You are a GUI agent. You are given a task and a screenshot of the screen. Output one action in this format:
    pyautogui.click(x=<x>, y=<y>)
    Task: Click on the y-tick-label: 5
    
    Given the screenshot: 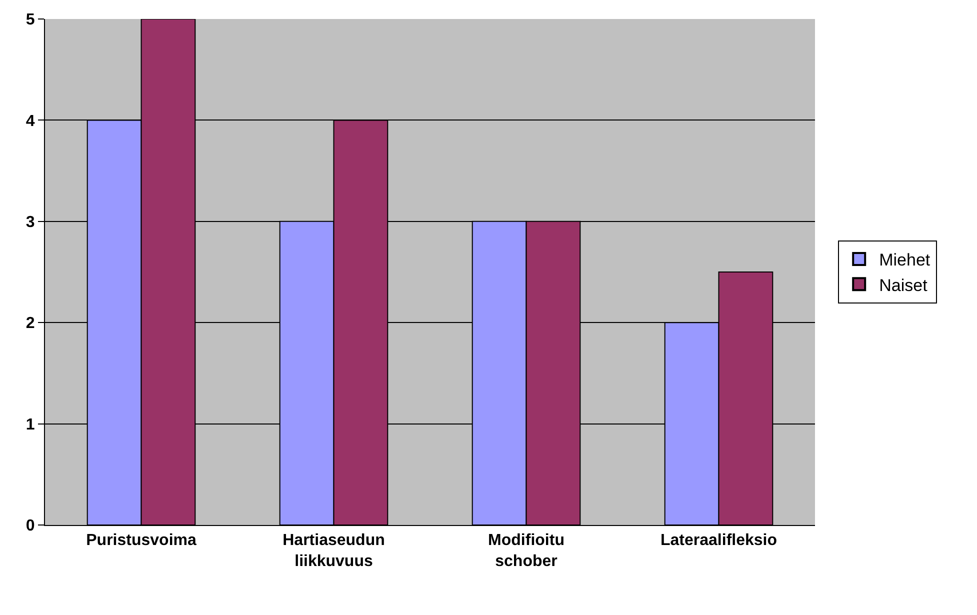 What is the action you would take?
    pyautogui.click(x=30, y=20)
    